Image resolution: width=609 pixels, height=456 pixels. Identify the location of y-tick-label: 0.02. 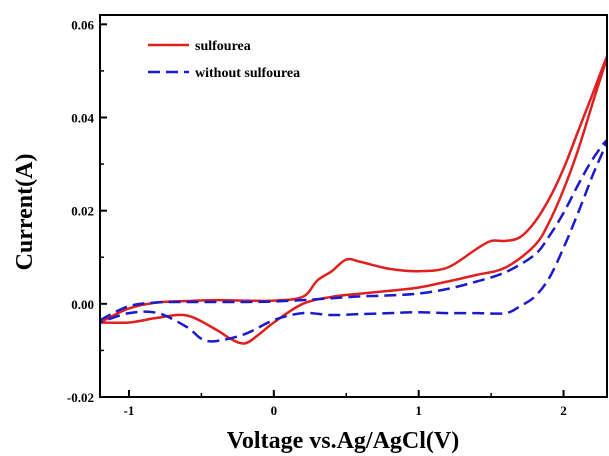
(82, 211).